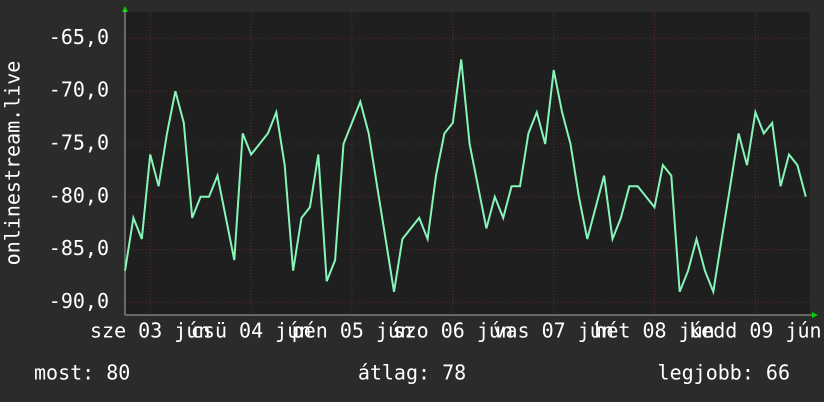 Image resolution: width=824 pixels, height=402 pixels. What do you see at coordinates (79, 195) in the screenshot?
I see `y-tick-label: -80,0` at bounding box center [79, 195].